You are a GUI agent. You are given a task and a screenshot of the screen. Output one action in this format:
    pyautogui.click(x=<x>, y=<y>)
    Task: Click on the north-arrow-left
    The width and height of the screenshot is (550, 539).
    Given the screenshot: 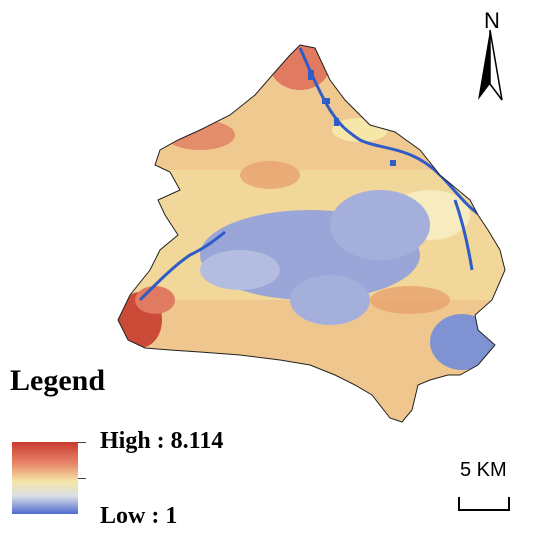 What is the action you would take?
    pyautogui.click(x=484, y=65)
    